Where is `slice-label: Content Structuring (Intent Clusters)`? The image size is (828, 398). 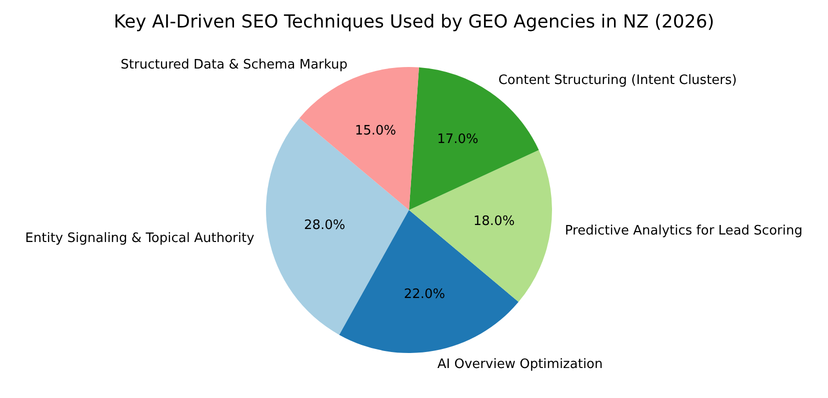 slice-label: Content Structuring (Intent Clusters) is located at coordinates (617, 80).